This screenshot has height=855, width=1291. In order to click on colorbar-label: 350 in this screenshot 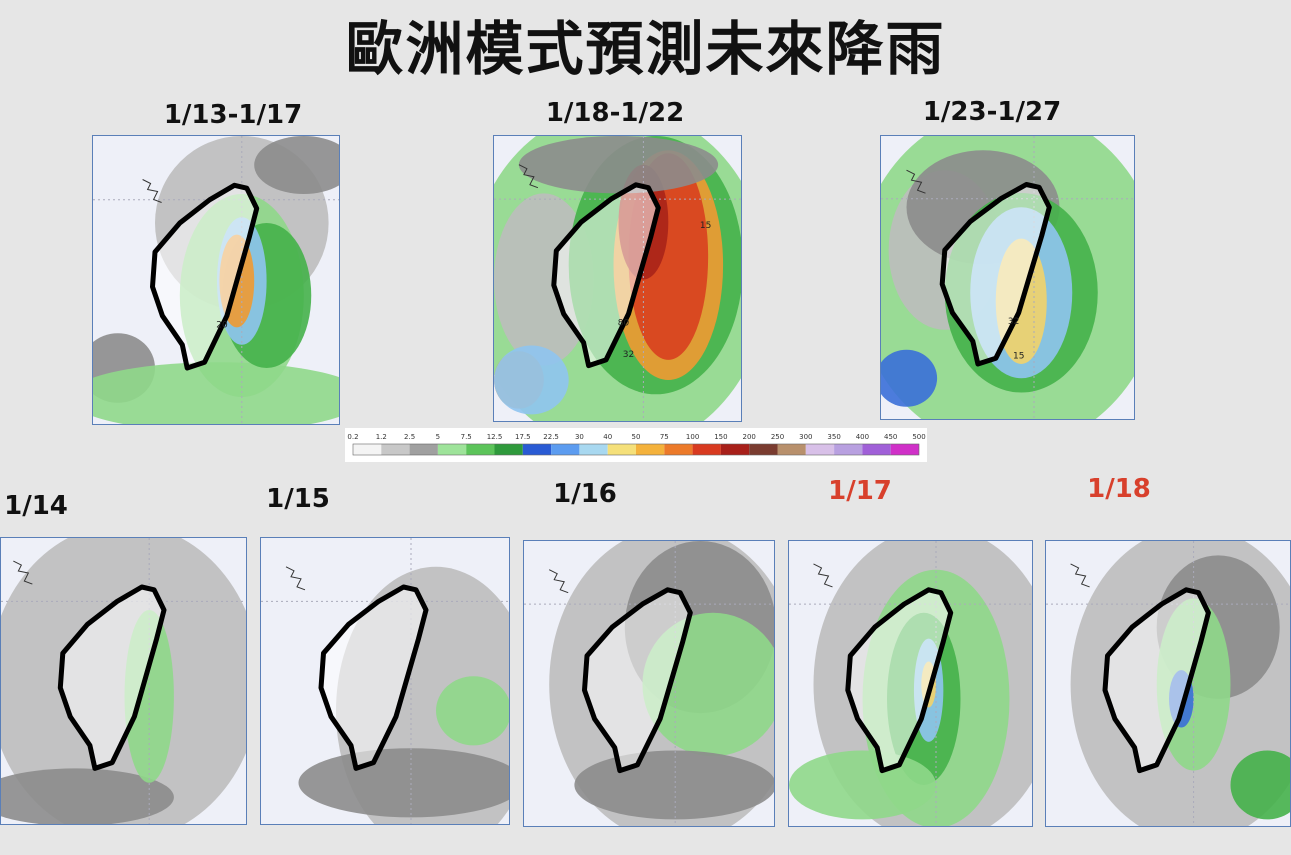, I will do `click(833, 437)`.